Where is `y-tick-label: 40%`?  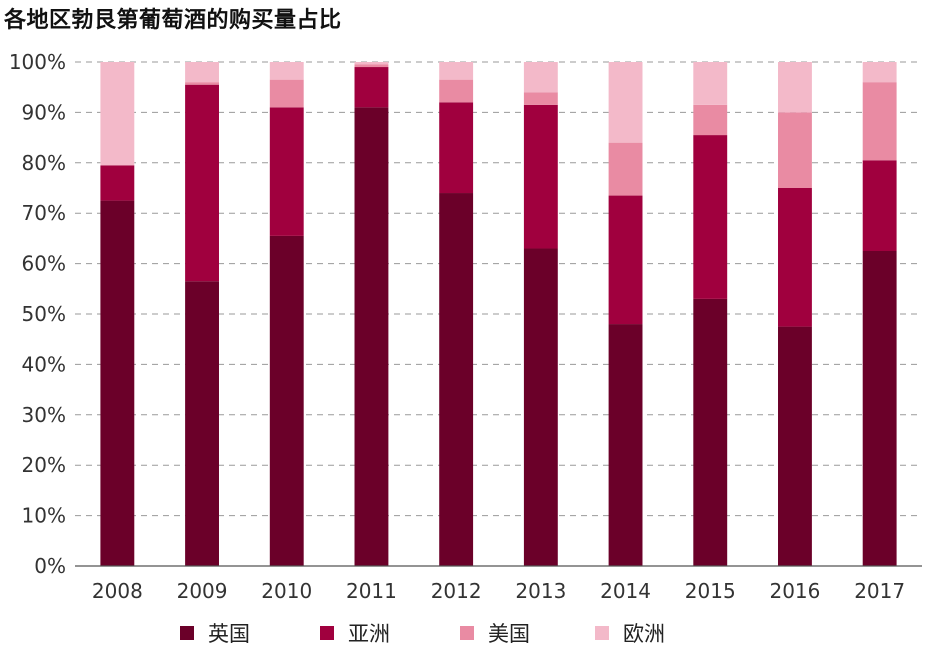
y-tick-label: 40% is located at coordinates (44, 364).